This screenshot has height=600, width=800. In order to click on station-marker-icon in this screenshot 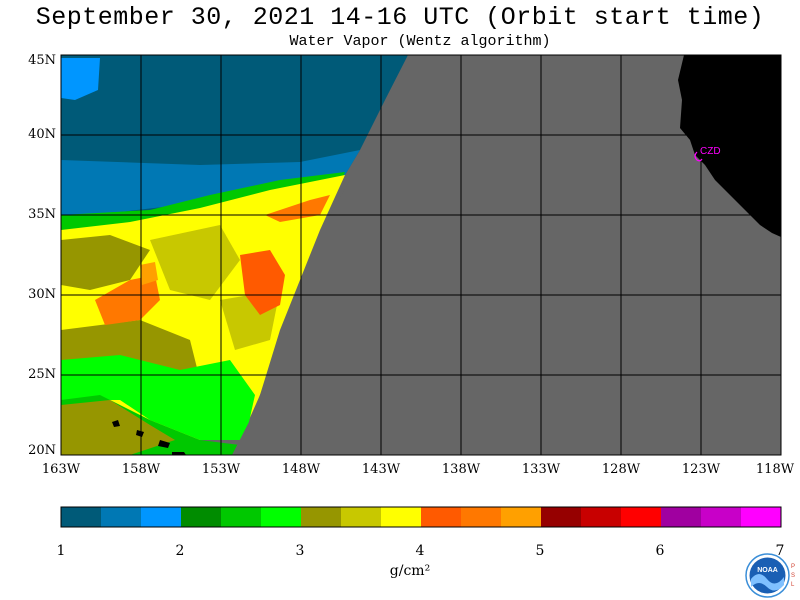, I will do `click(698, 156)`.